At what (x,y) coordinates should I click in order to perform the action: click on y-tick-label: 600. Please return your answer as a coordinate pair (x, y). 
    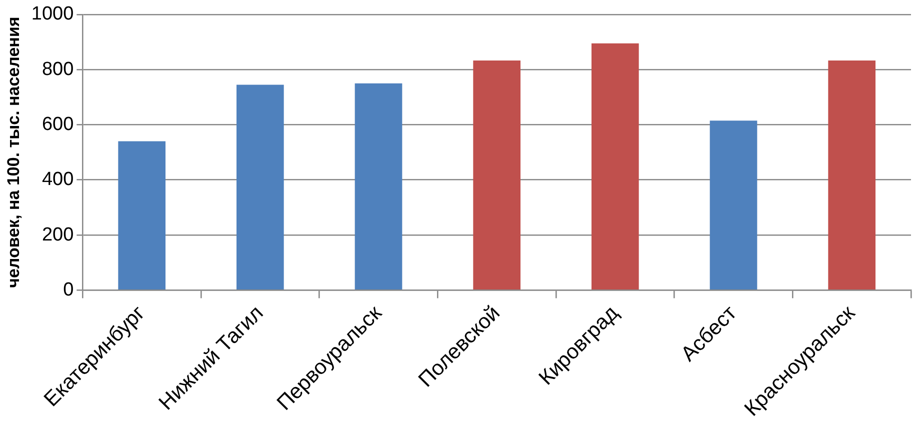
    Looking at the image, I should click on (58, 124).